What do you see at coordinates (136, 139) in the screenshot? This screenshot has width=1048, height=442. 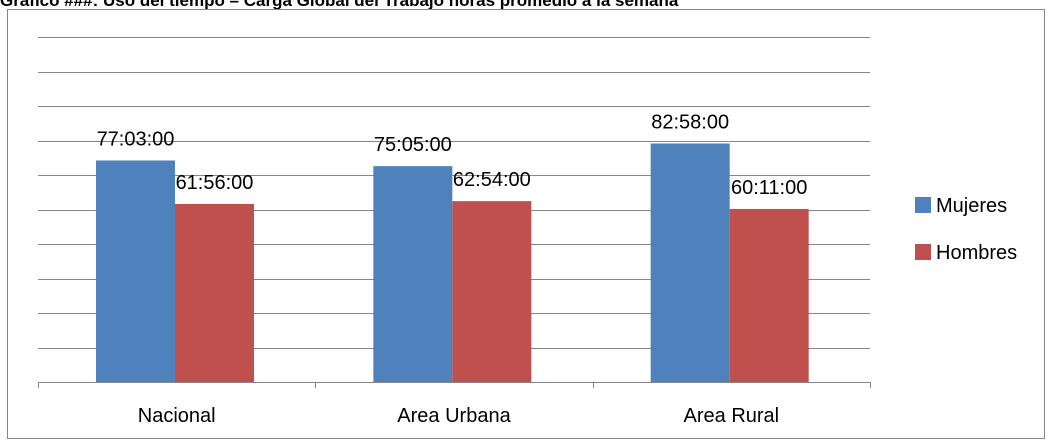 I see `data-label: 77:03:00` at bounding box center [136, 139].